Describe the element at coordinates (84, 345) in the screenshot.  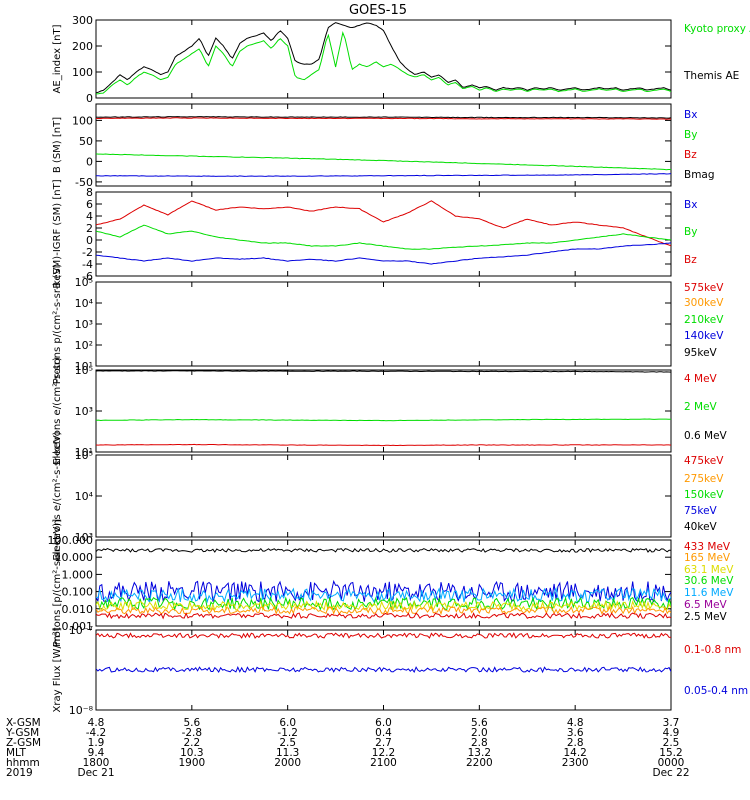
I see `y-tick-label: 10²` at that location.